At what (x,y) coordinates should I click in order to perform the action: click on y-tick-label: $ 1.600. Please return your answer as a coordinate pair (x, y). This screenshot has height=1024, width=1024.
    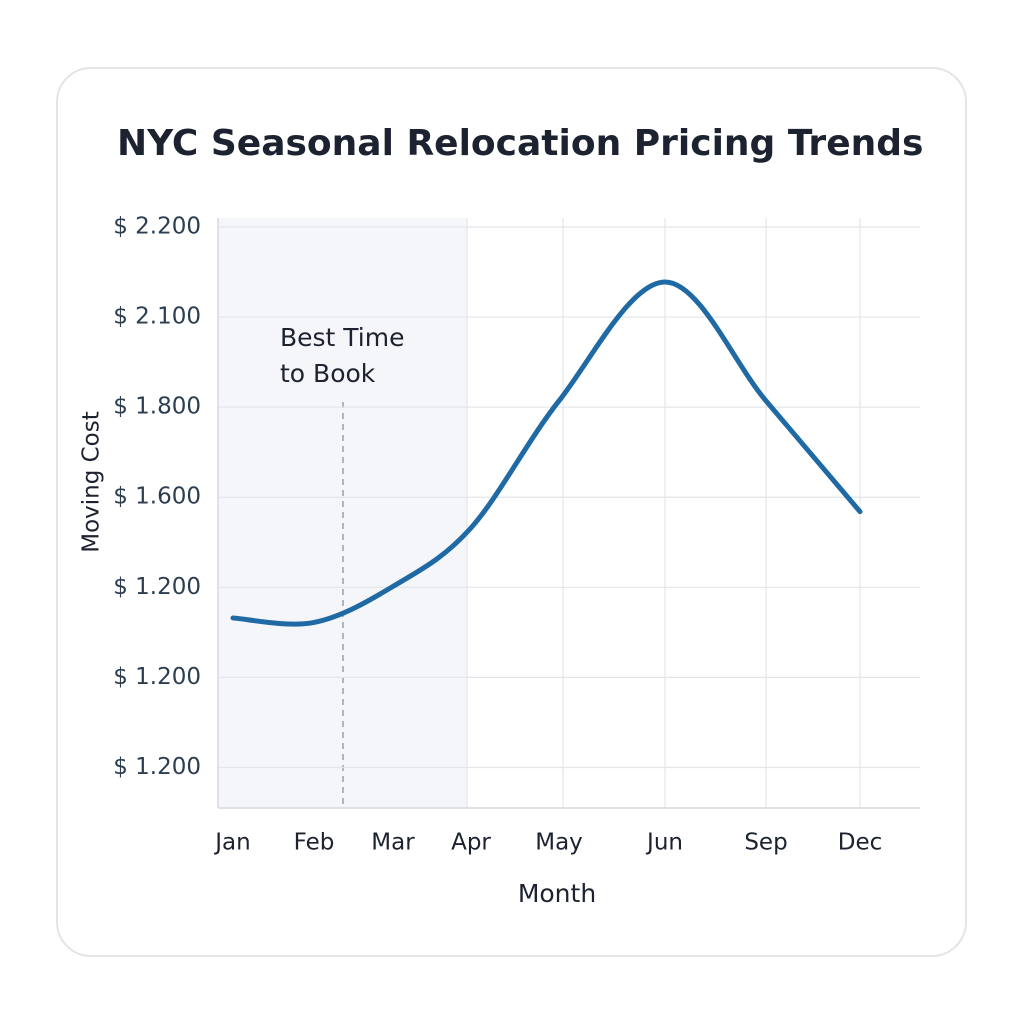
    Looking at the image, I should click on (157, 497).